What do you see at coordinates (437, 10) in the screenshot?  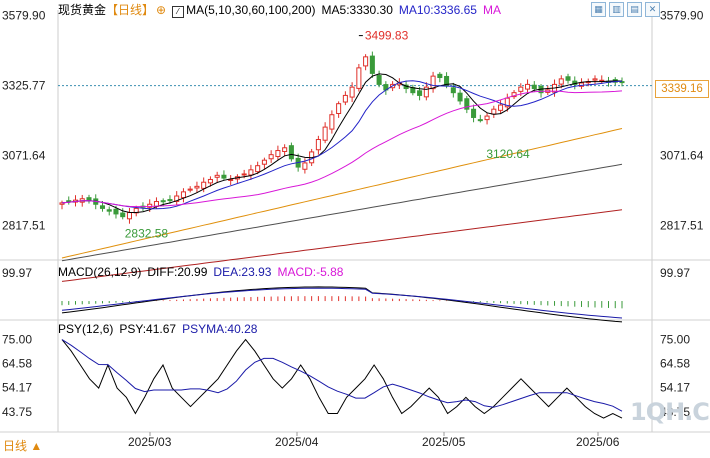 I see `ma10-value: MA10:3336.65` at bounding box center [437, 10].